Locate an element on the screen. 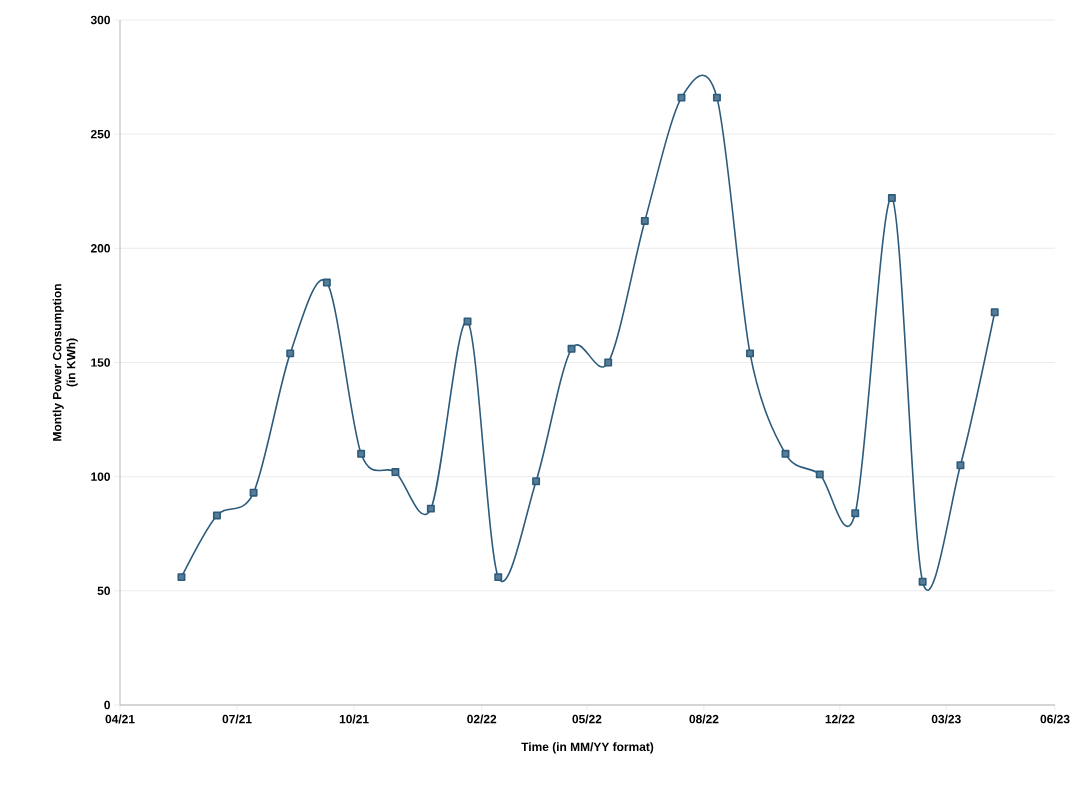 This screenshot has height=792, width=1087. y-tick-label: 250 is located at coordinates (100, 134).